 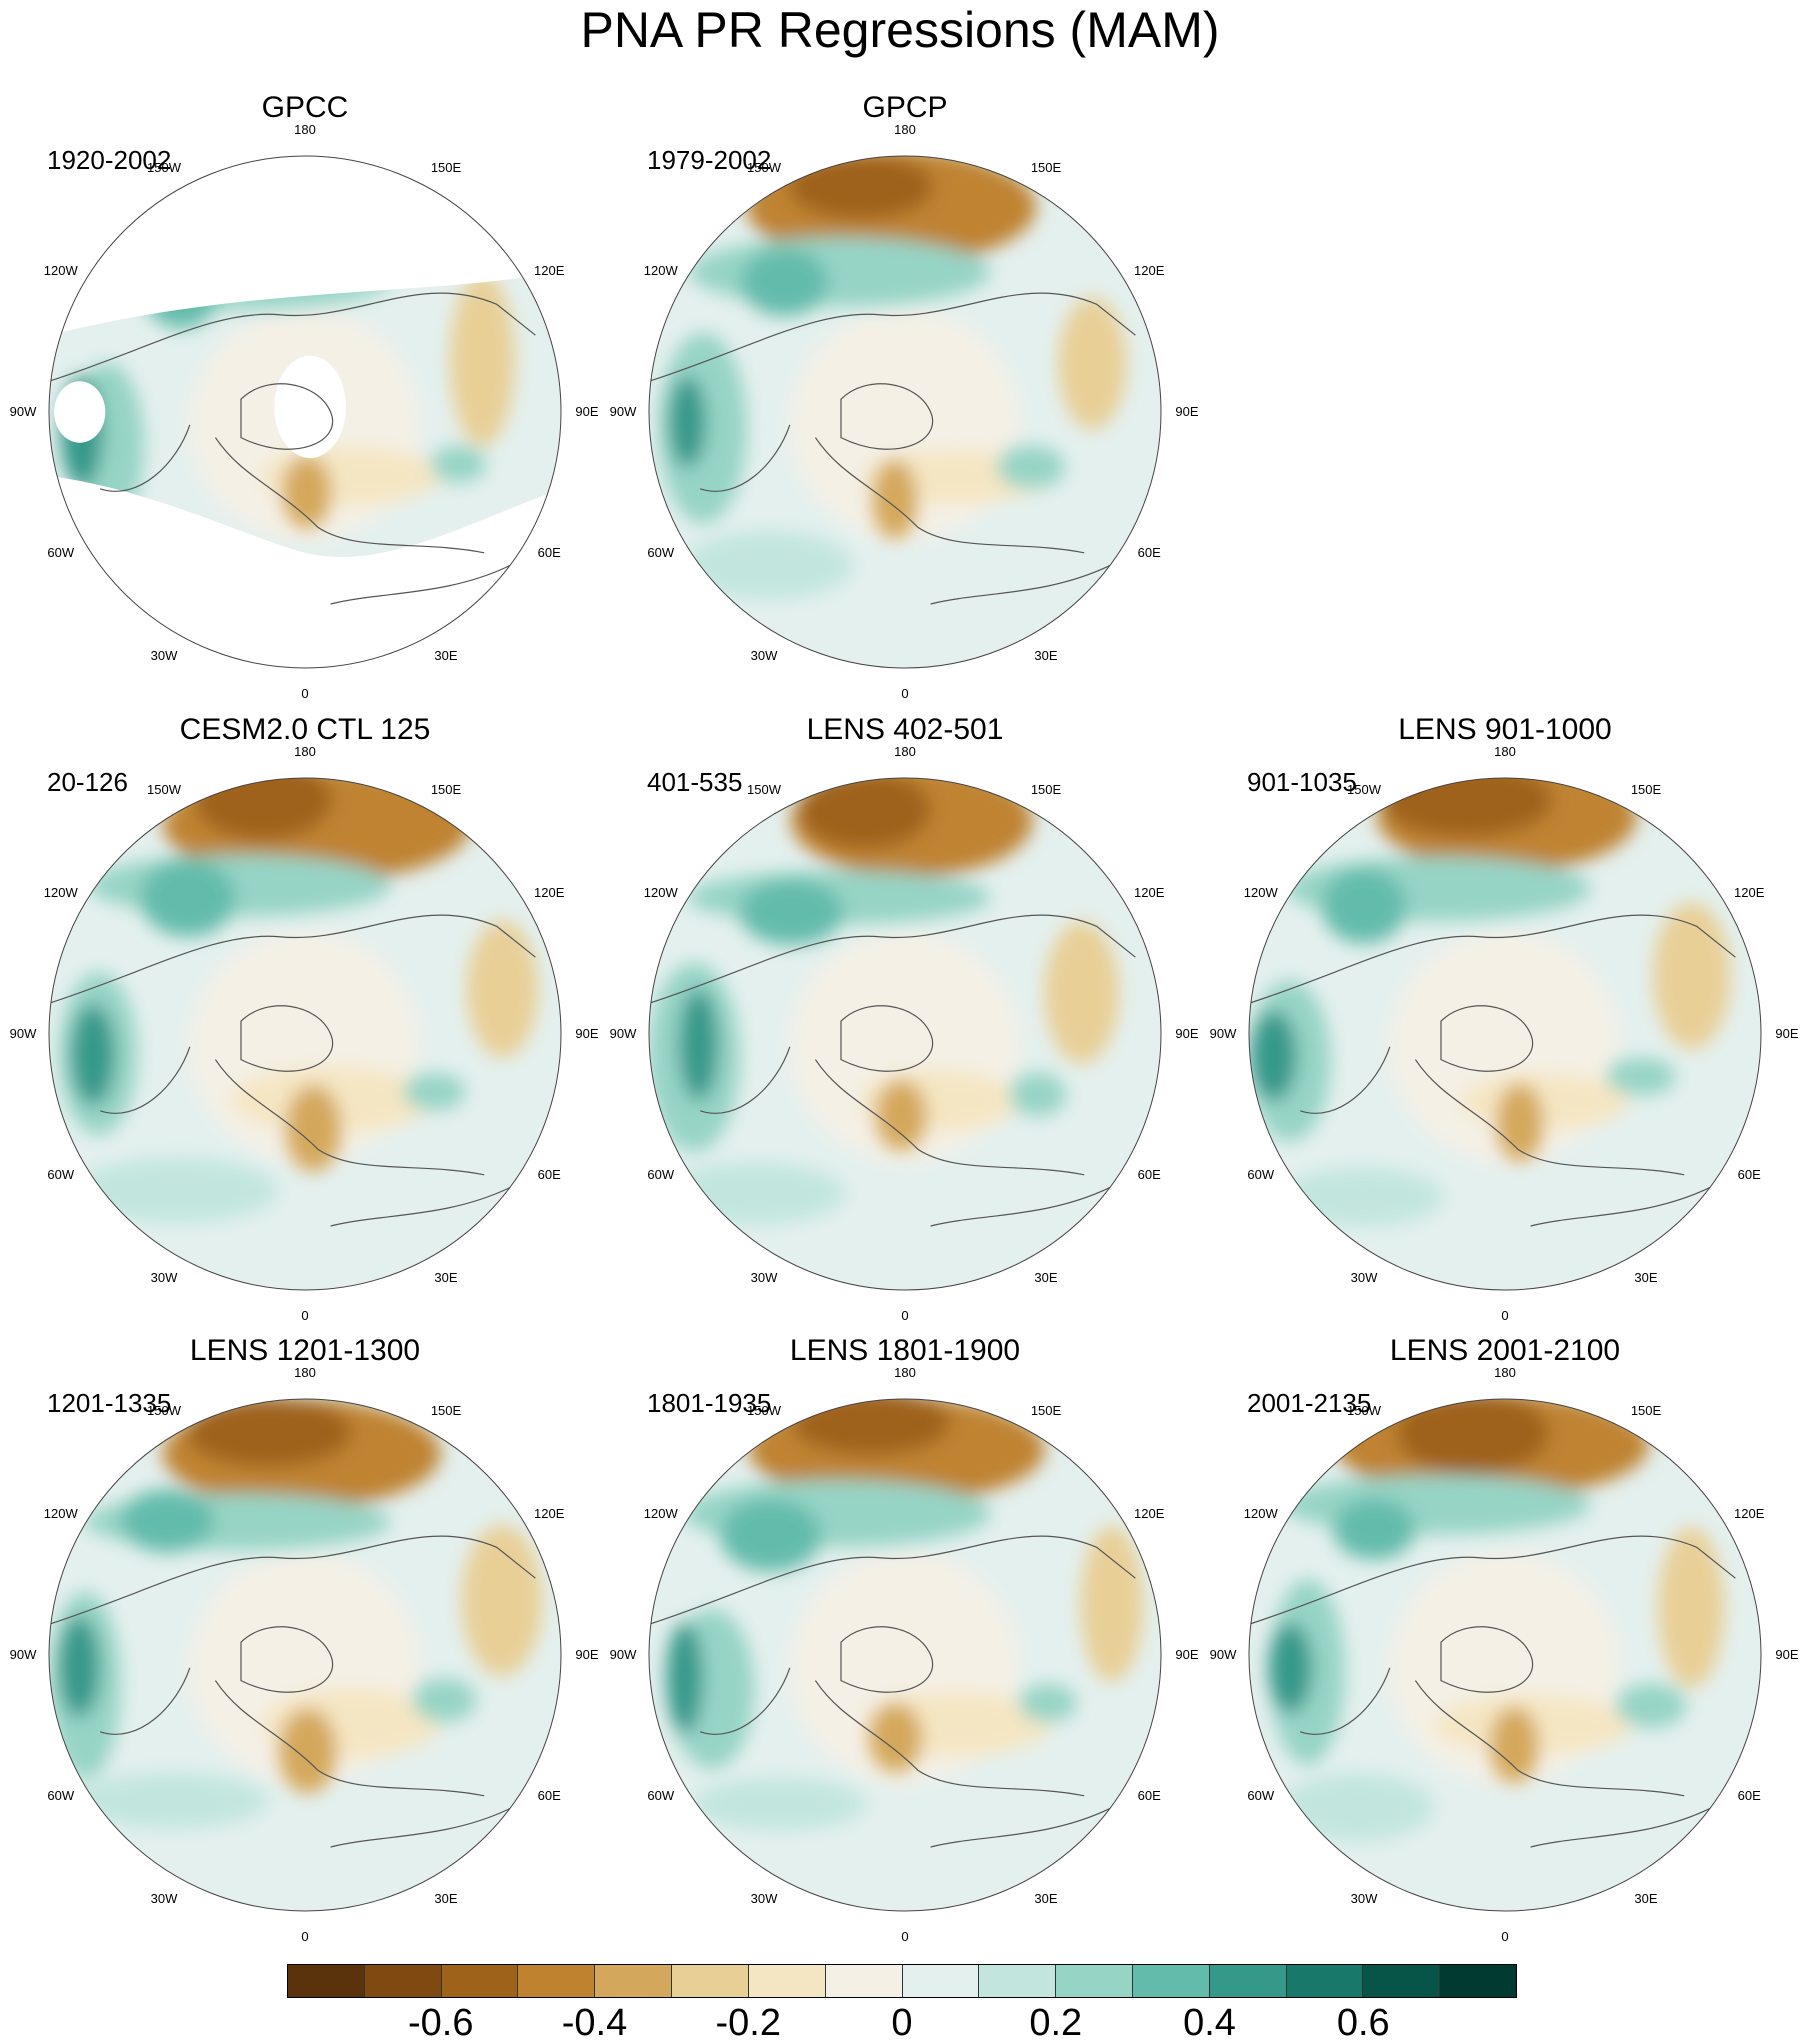 I want to click on colorbar-tick-label: 0.4, so click(x=1209, y=2023).